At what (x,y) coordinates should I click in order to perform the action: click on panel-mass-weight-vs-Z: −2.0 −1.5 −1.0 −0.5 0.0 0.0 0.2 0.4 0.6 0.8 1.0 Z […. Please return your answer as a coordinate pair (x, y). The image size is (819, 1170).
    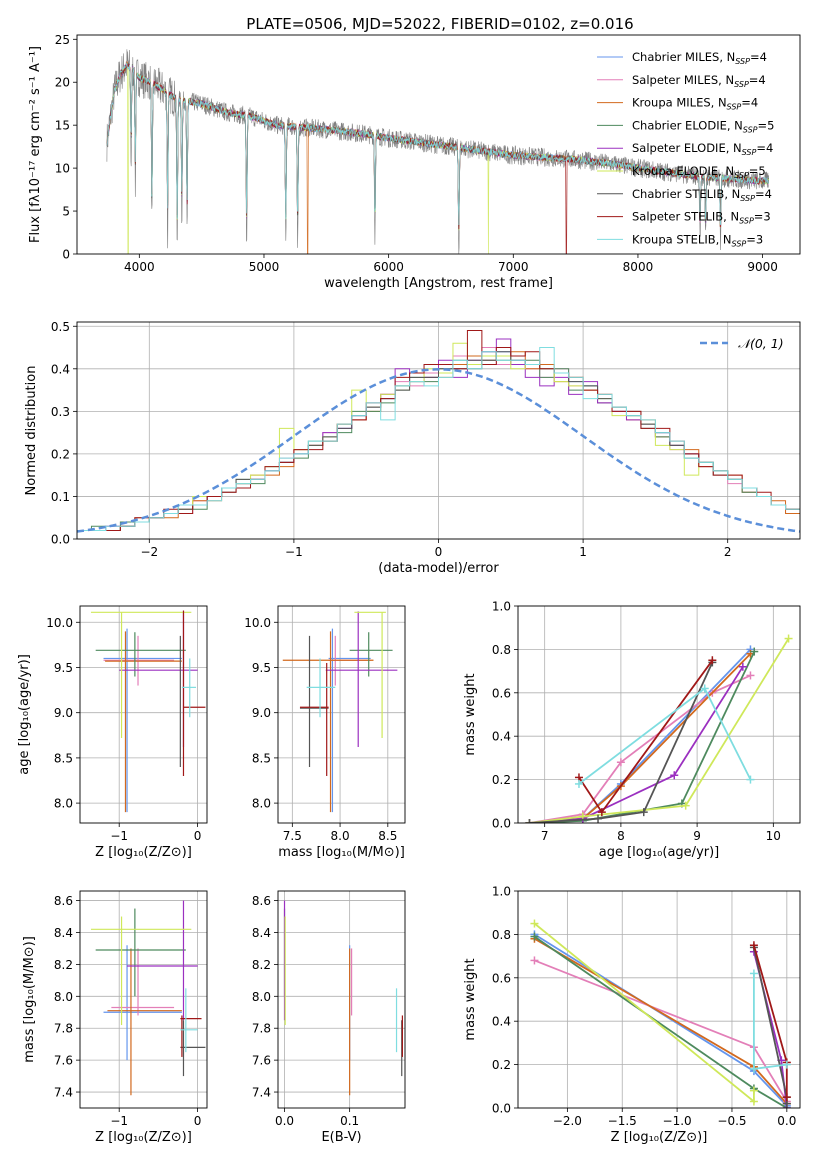
    Looking at the image, I should click on (632, 1015).